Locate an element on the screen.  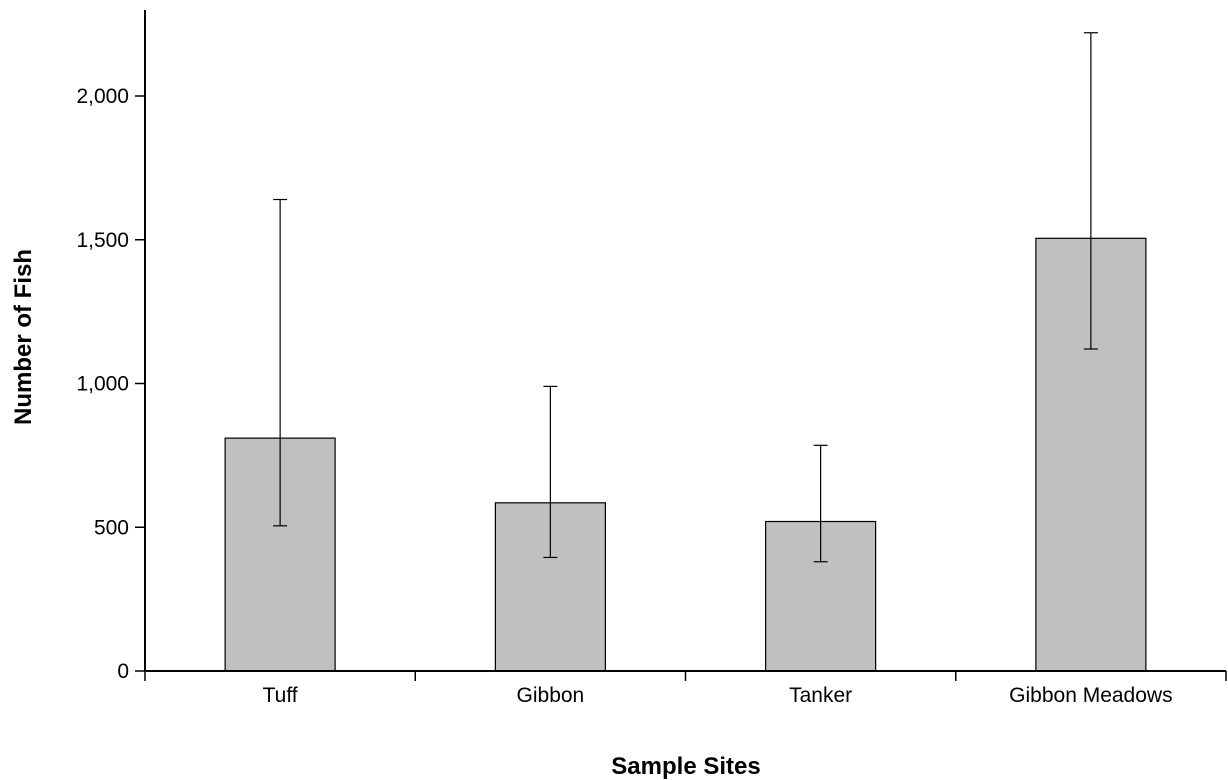
x-axis-title: Sample Sites is located at coordinates (685, 766).